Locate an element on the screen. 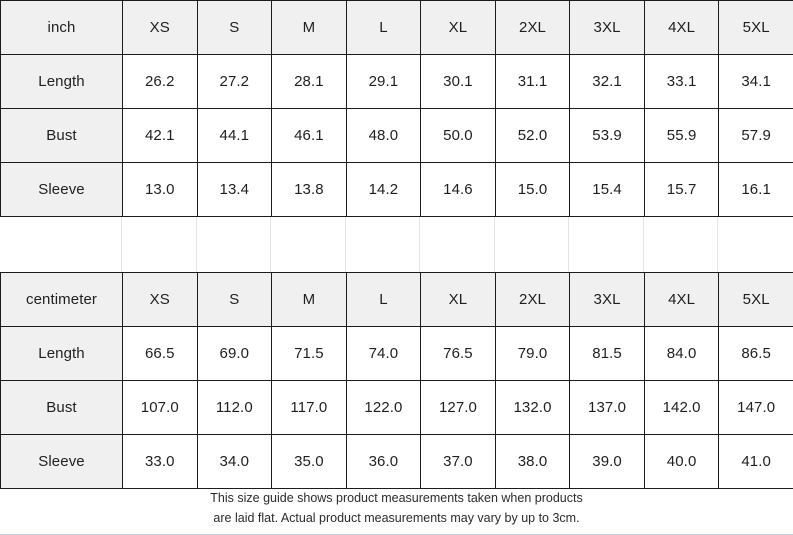  cell-cm-bust-5xl: 147.0 is located at coordinates (755, 407).